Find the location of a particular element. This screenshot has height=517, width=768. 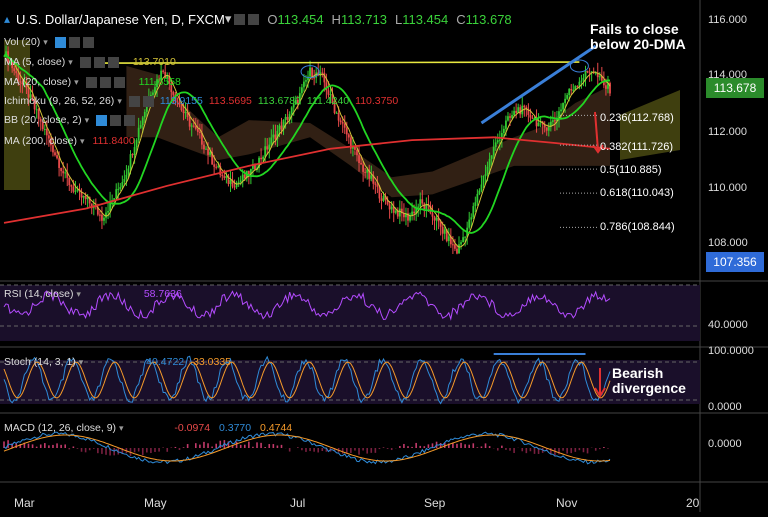

bb-indicator: BB (20, close, 2) ▾ is located at coordinates (70, 120).